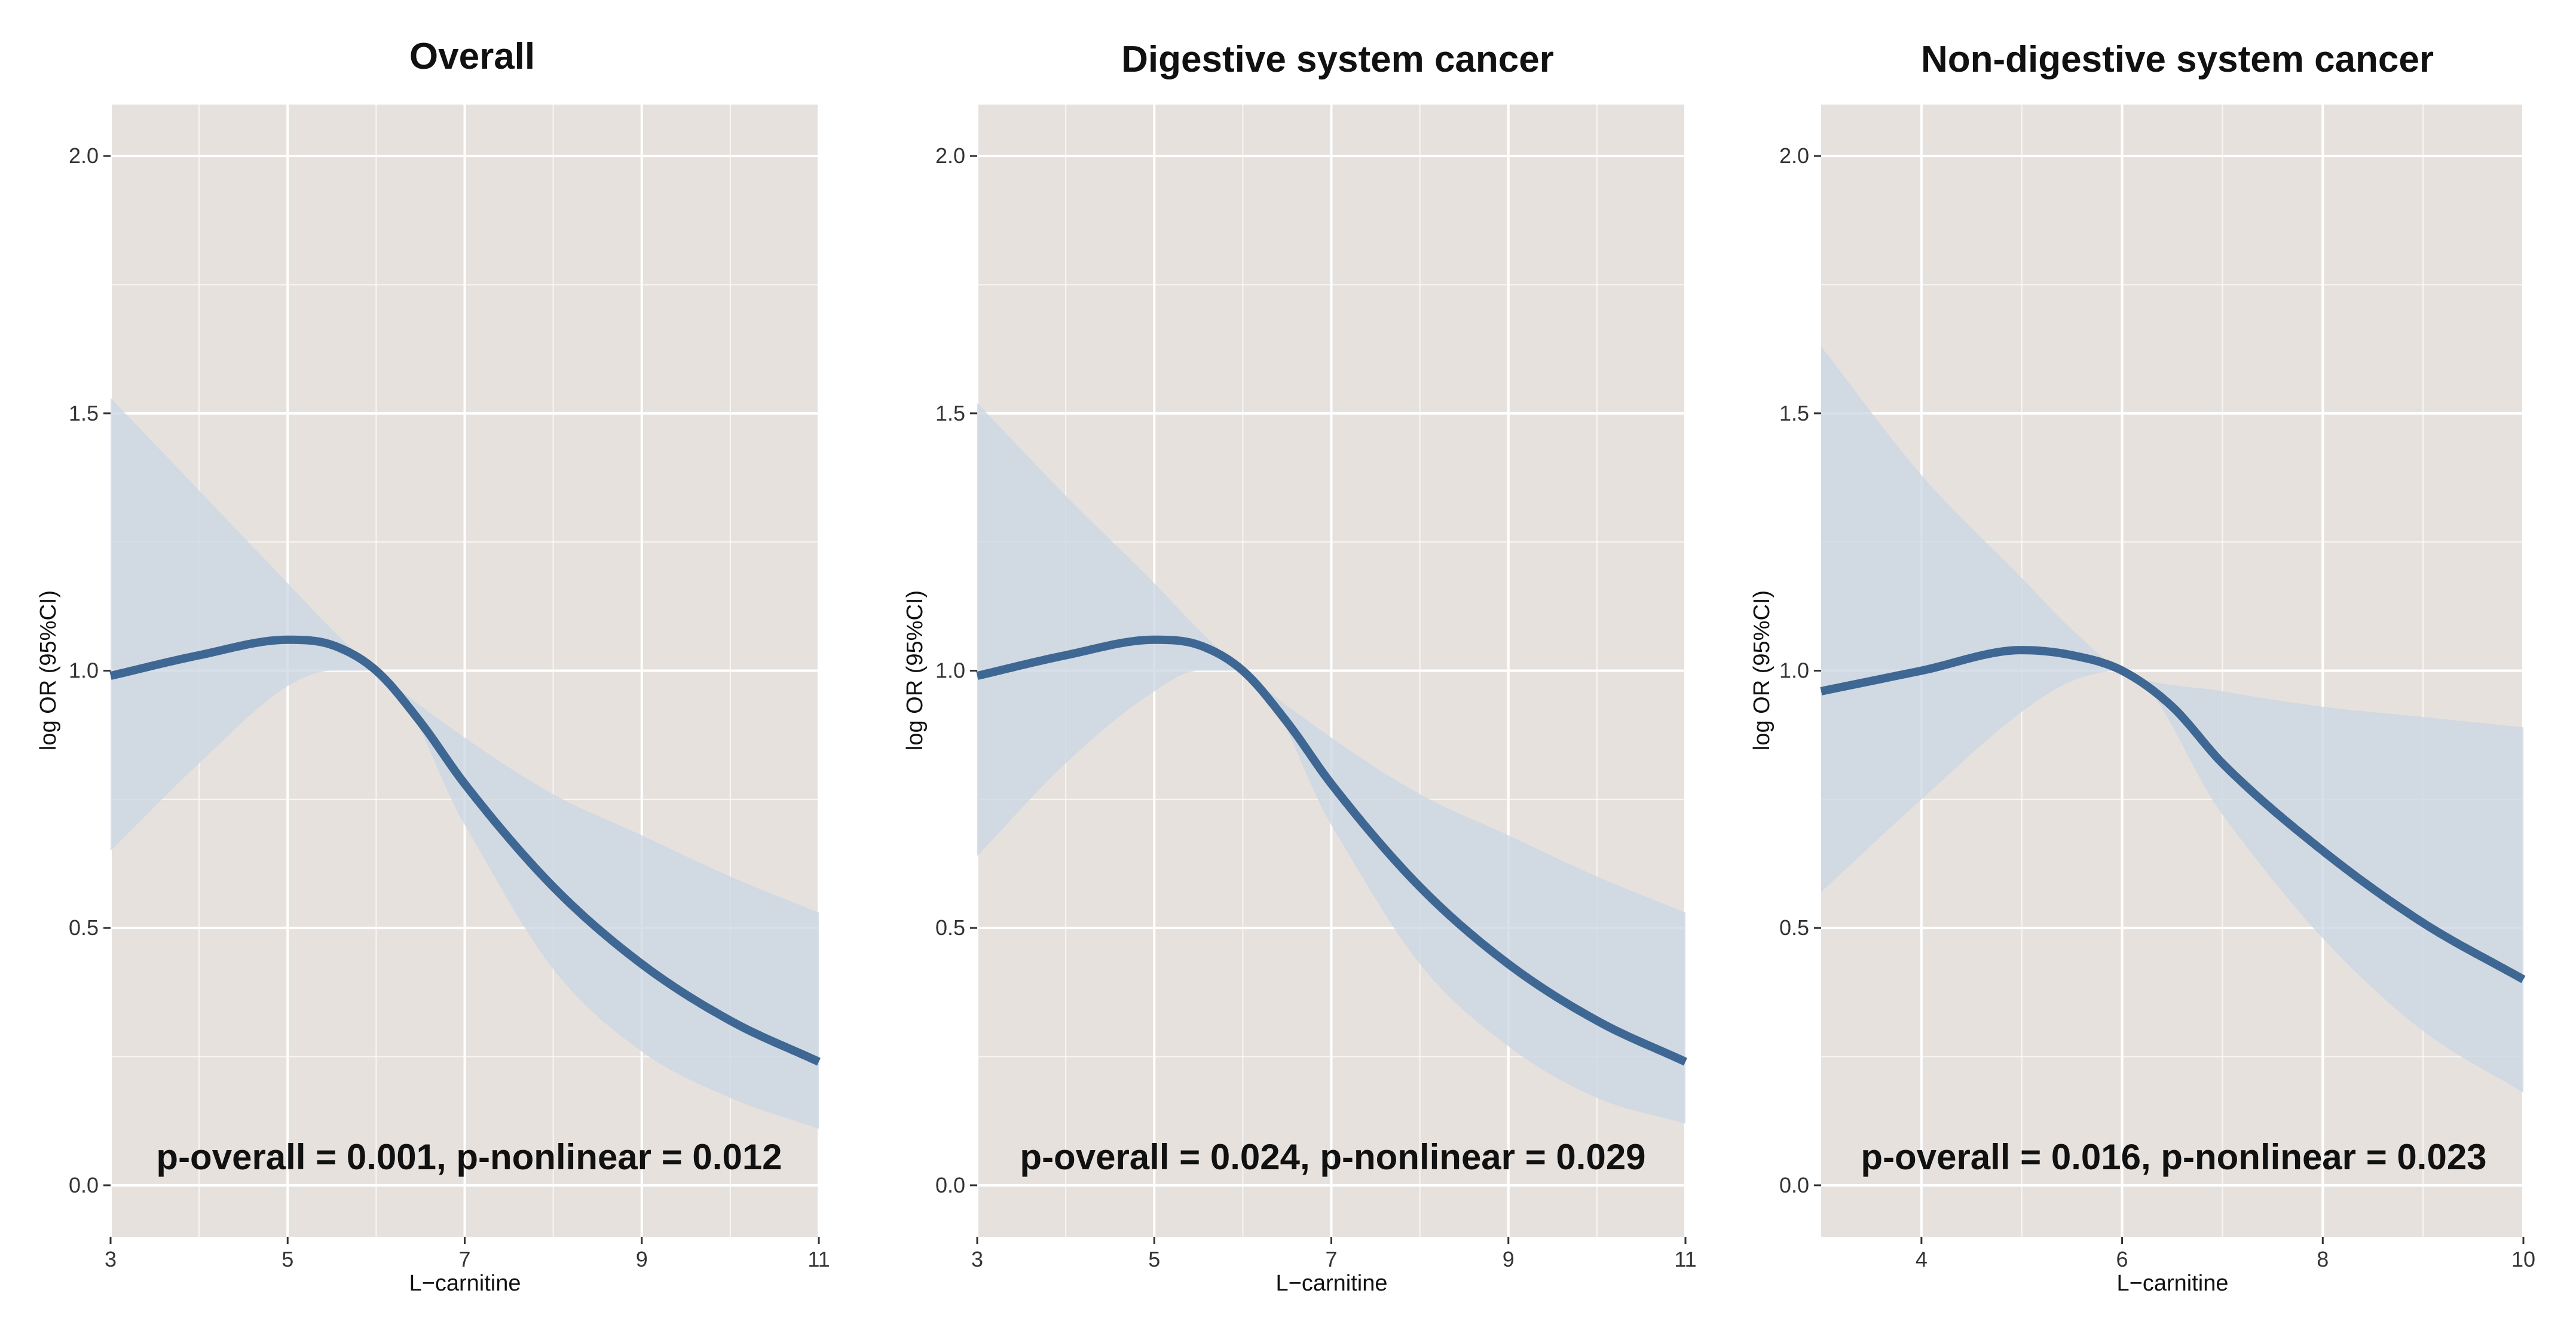  Describe the element at coordinates (2523, 1259) in the screenshot. I see `x-tick-label: 10` at that location.